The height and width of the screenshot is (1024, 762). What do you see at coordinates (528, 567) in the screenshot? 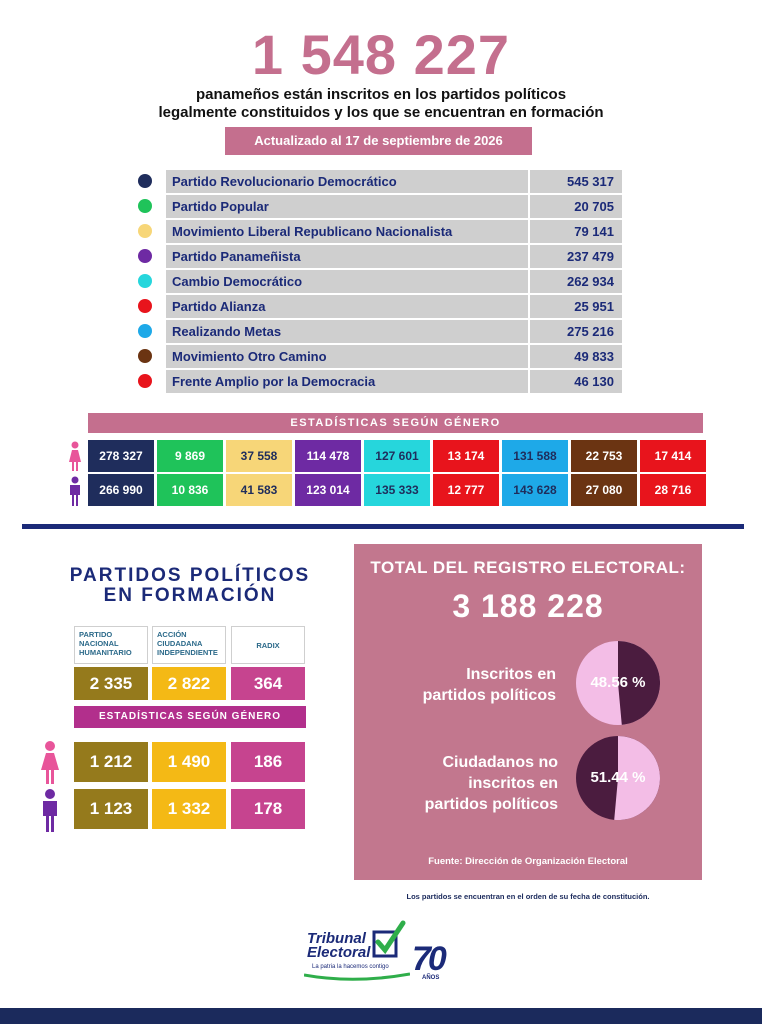
I see `registry-label: TOTAL DEL REGISTRO ELECTORAL:` at bounding box center [528, 567].